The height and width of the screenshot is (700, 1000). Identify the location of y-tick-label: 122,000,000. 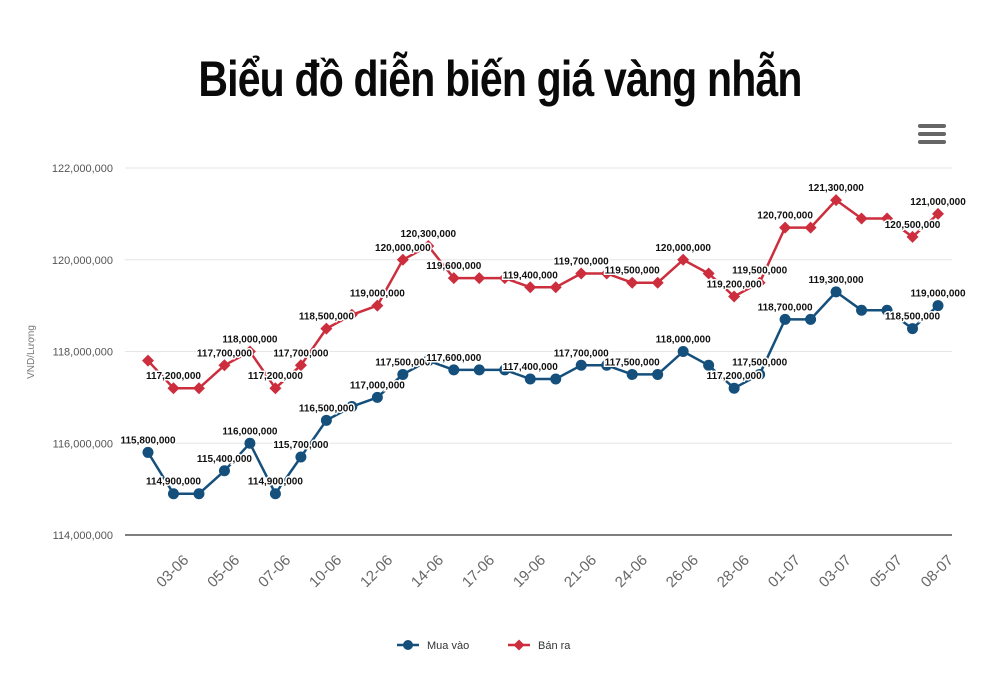
(82, 169).